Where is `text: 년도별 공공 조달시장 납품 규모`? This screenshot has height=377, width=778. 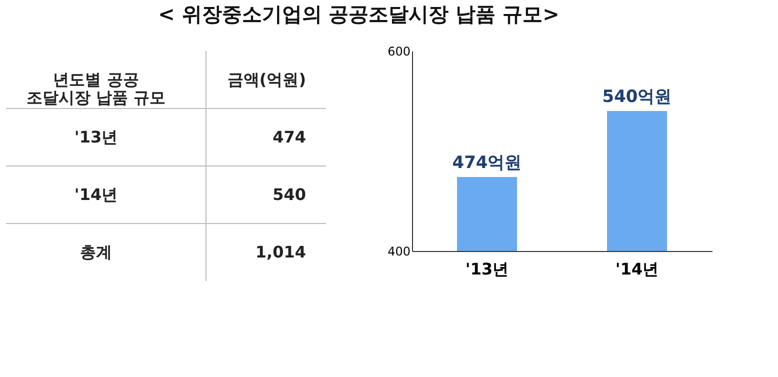 text: 년도별 공공 조달시장 납품 규모 is located at coordinates (96, 88).